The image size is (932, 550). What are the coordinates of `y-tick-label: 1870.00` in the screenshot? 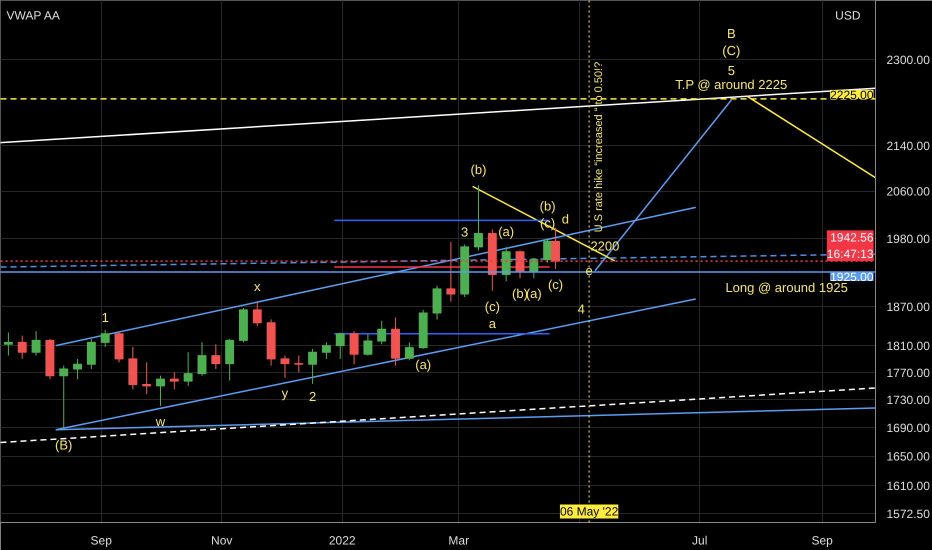 It's located at (908, 307).